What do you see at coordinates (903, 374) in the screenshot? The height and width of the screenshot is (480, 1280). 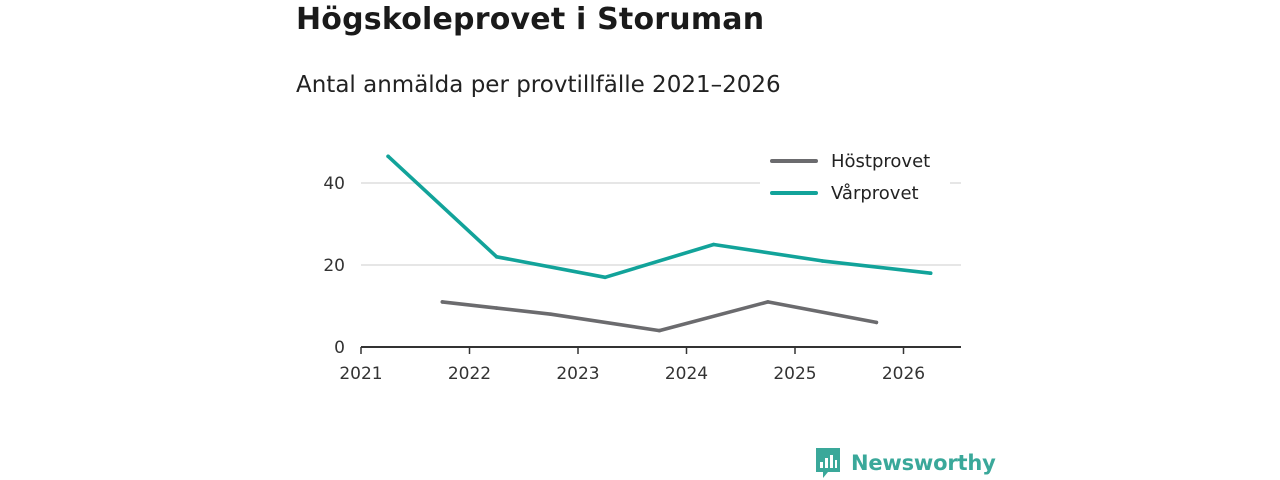 I see `x-tick-label: 2026` at bounding box center [903, 374].